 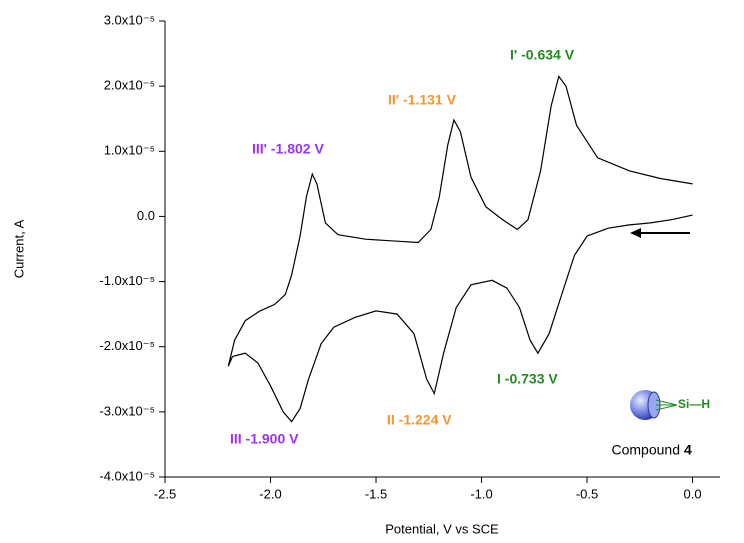 I want to click on x-tick-label: -2.5, so click(x=165, y=493).